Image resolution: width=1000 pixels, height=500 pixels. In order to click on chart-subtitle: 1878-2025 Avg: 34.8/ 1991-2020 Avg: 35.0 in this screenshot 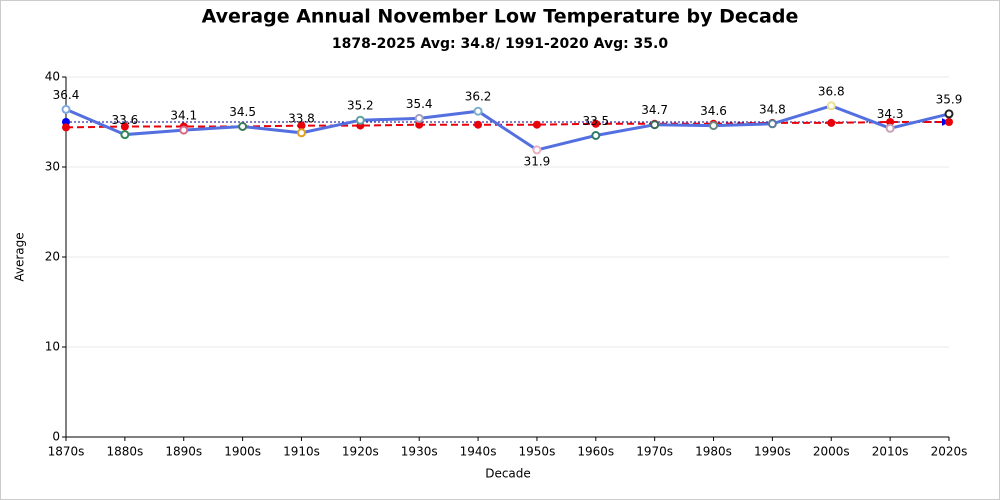, I will do `click(500, 44)`.